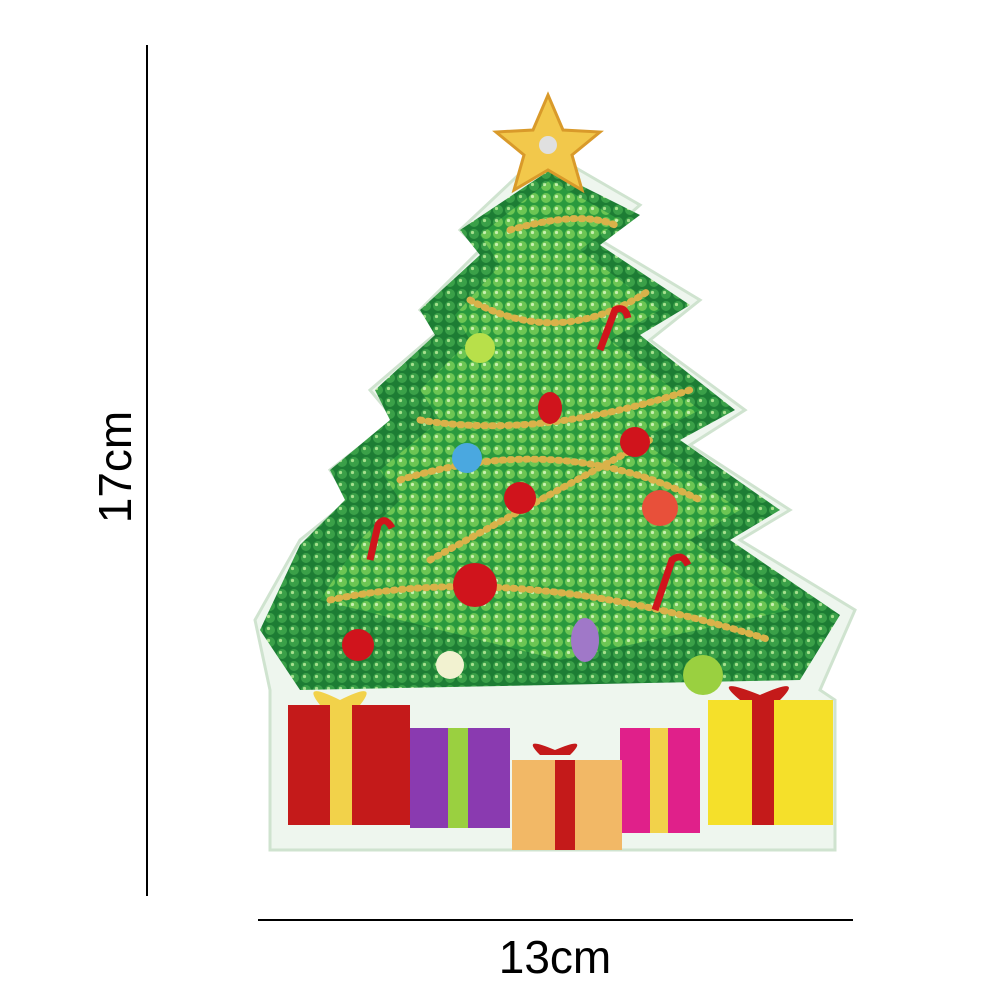 The image size is (1001, 1001). What do you see at coordinates (555, 920) in the screenshot?
I see `width-dimension-line` at bounding box center [555, 920].